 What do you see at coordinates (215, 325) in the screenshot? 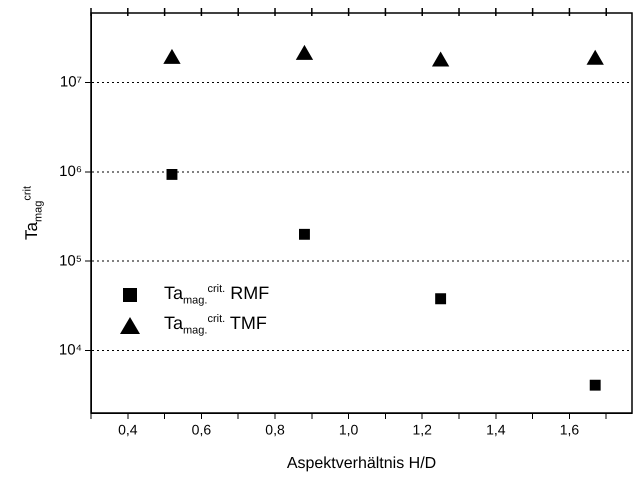
I see `legend-label: Ta$_{mag.}$$^{crit.}$ TMF` at bounding box center [215, 325].